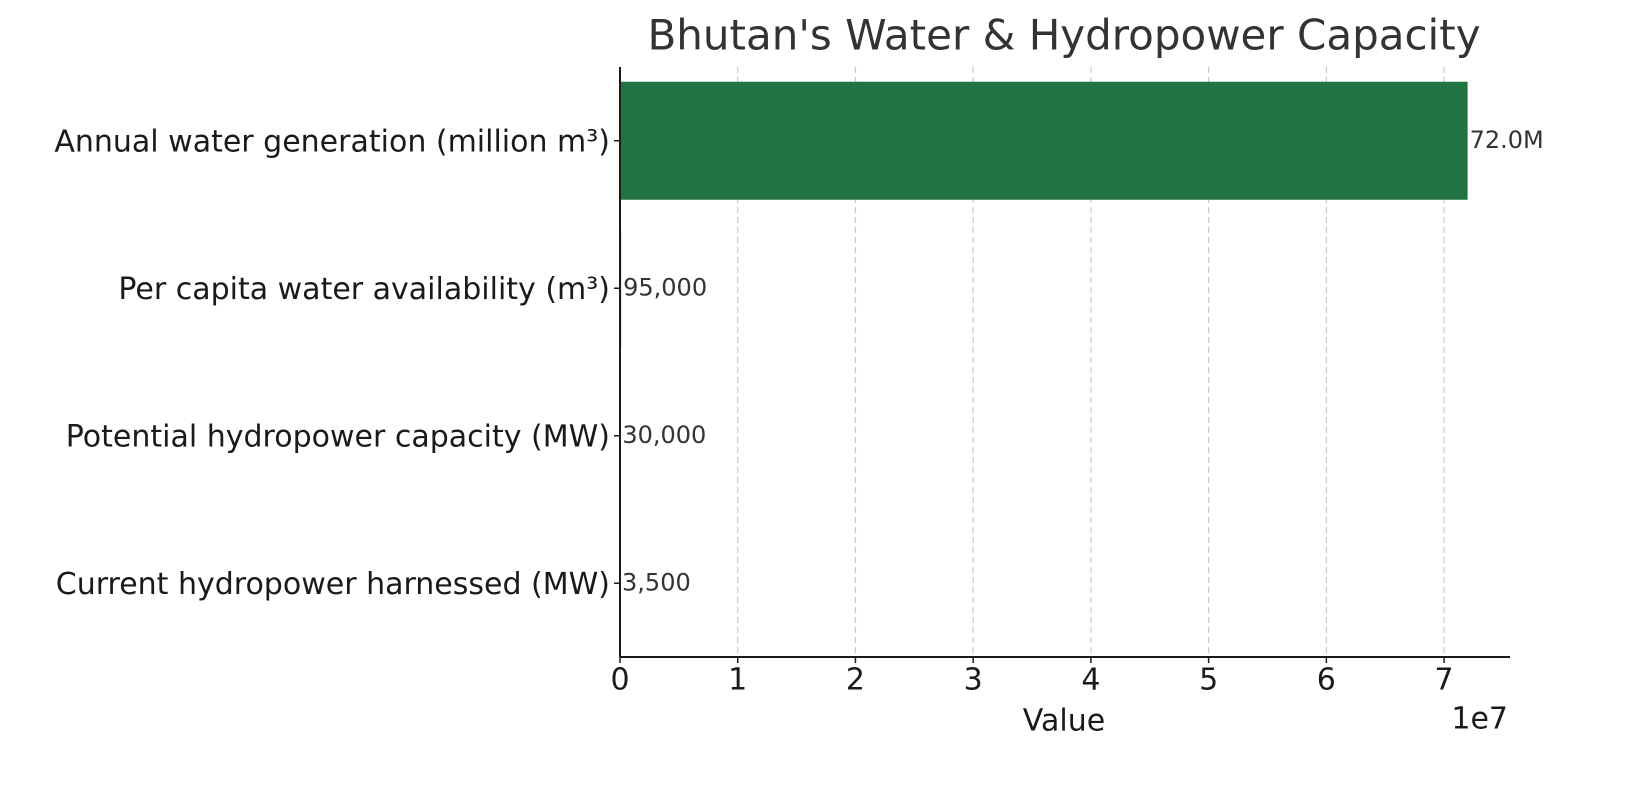 Image resolution: width=1639 pixels, height=793 pixels. What do you see at coordinates (1326, 680) in the screenshot?
I see `x-tick-label: 6` at bounding box center [1326, 680].